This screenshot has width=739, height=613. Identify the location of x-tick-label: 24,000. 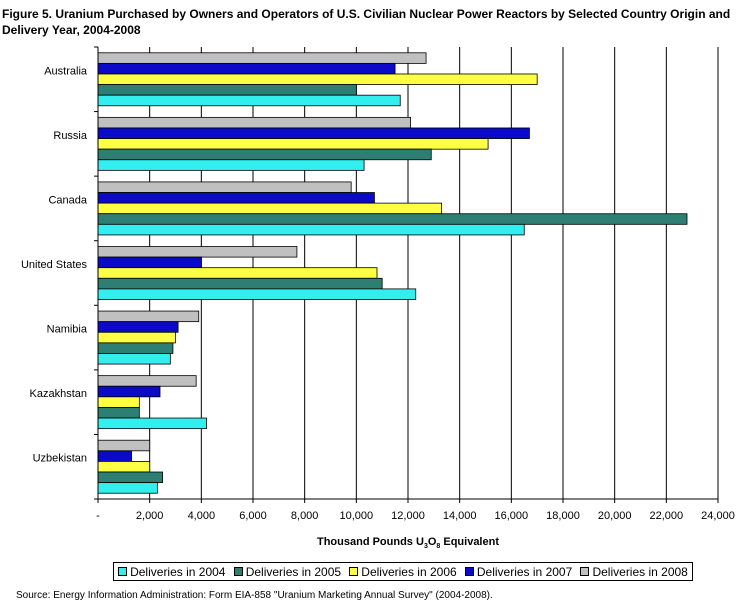
(718, 516).